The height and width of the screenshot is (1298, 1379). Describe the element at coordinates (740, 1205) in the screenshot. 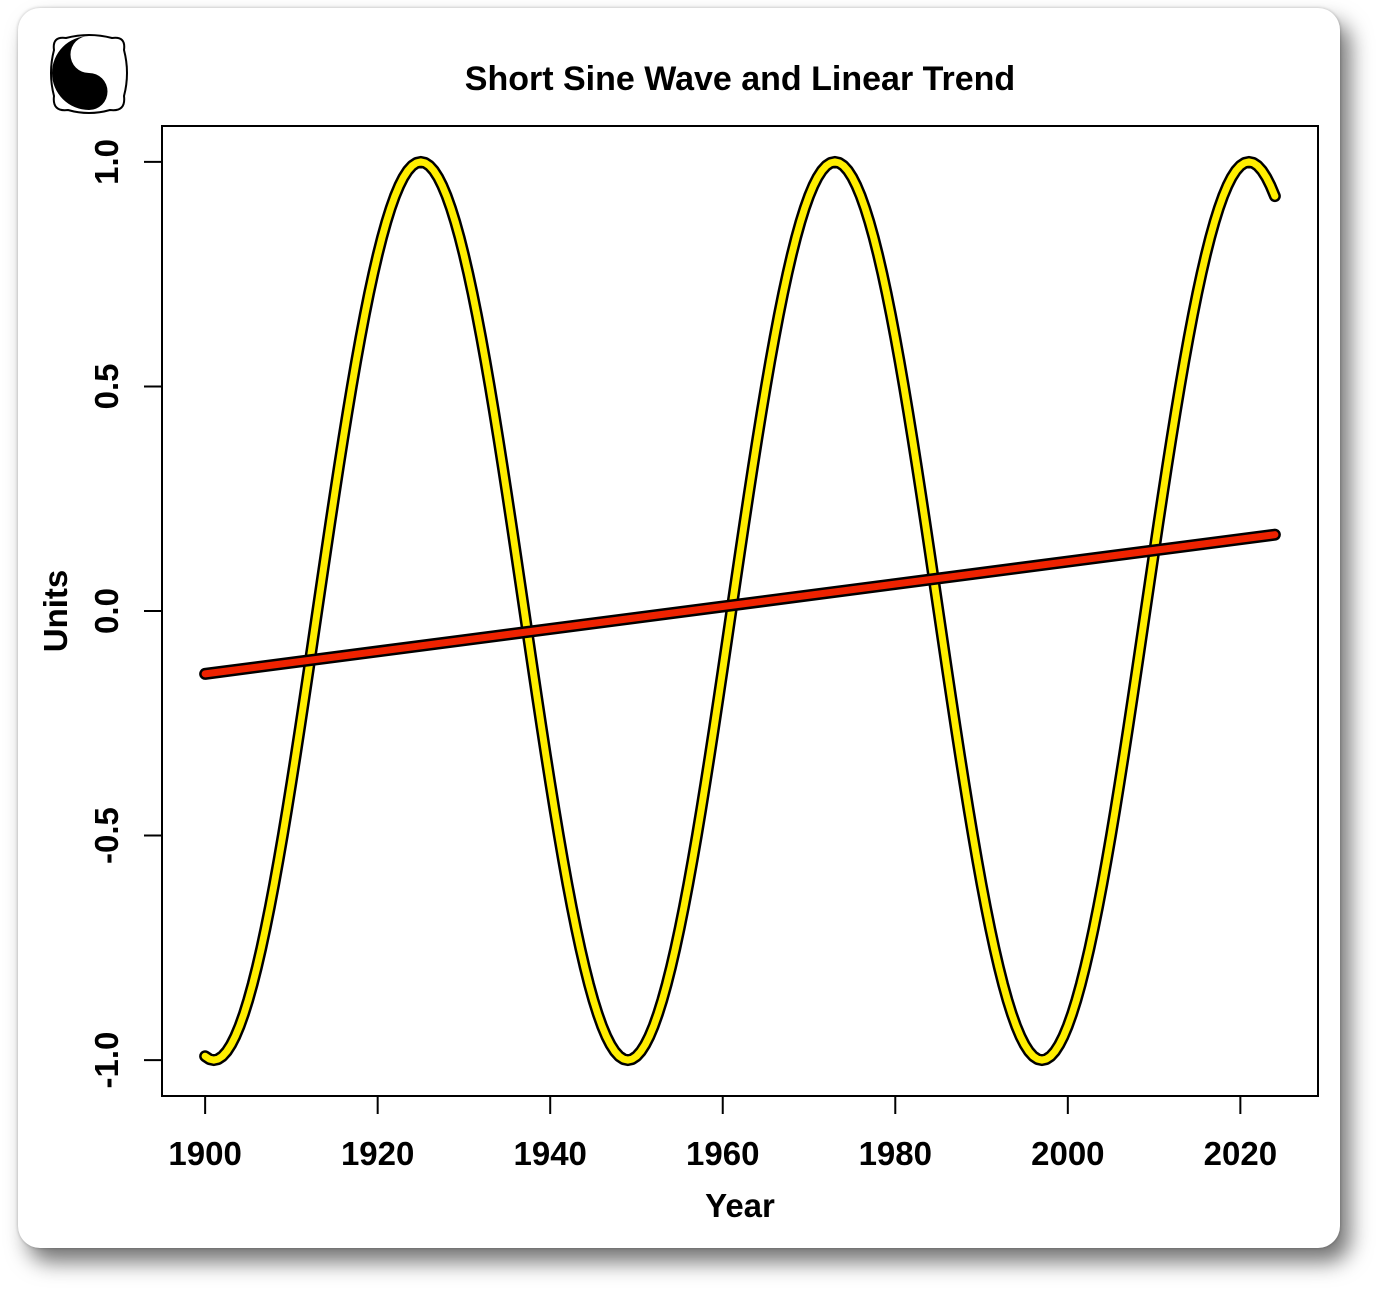

I see `x-axis-label: Year` at that location.